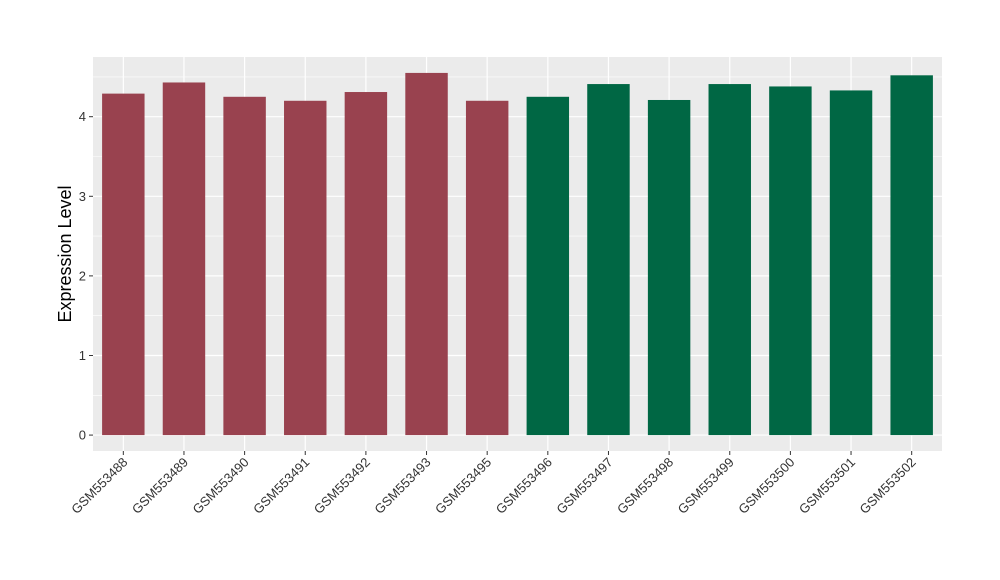 This screenshot has width=1000, height=580. What do you see at coordinates (65, 253) in the screenshot?
I see `y-axis-title: Expression Level` at bounding box center [65, 253].